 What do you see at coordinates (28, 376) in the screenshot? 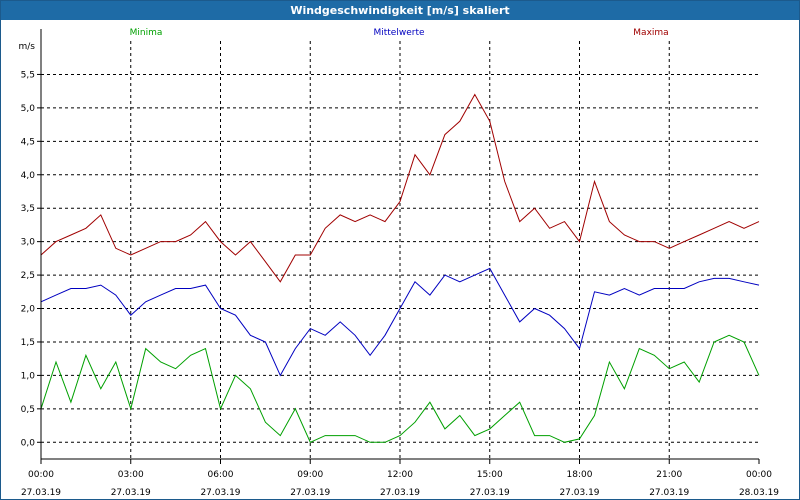
I see `y-tick-label: 1,0` at bounding box center [28, 376].